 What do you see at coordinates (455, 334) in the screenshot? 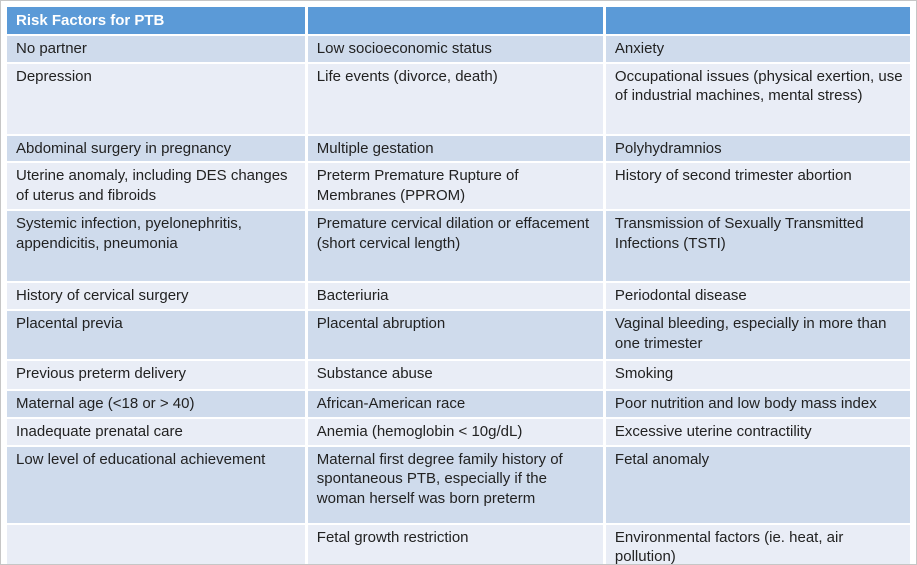
I see `table-cell: Placental abruption` at bounding box center [455, 334].